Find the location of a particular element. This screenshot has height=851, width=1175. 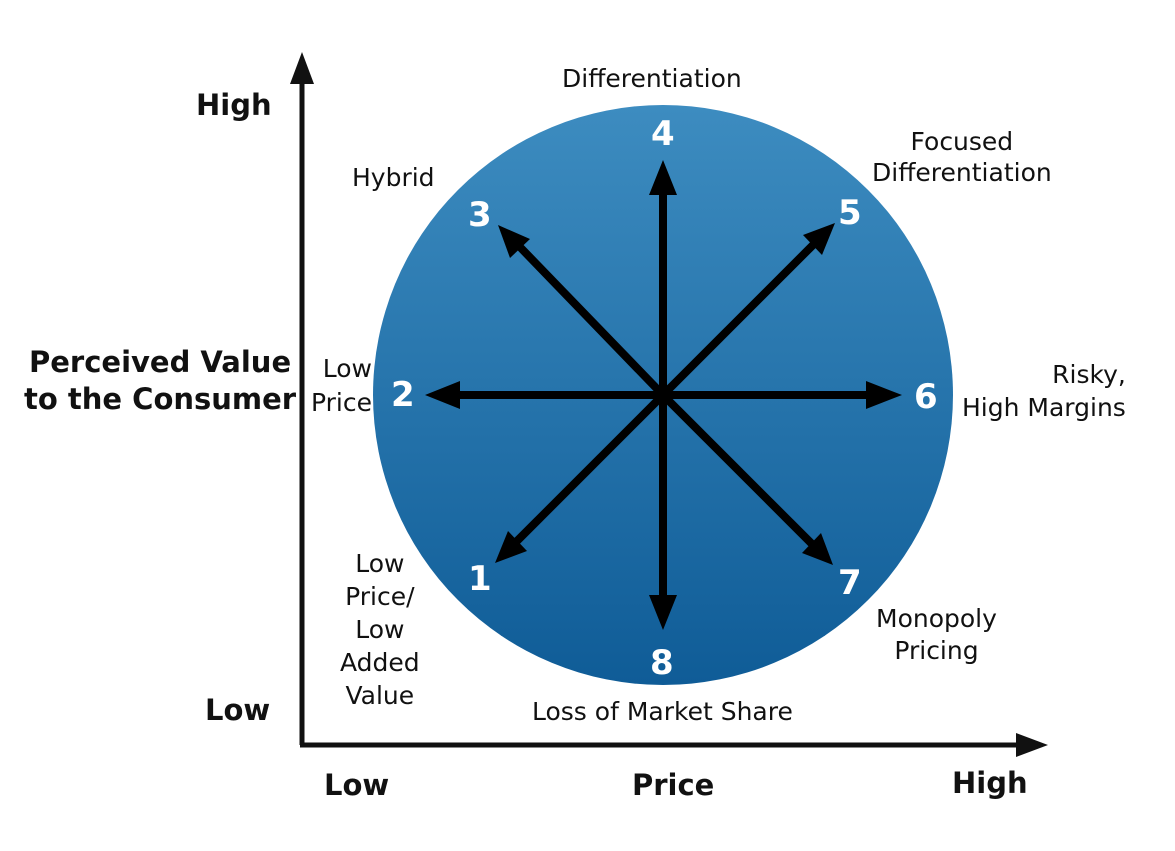

strategy-label-8: Loss of Market Share is located at coordinates (662, 711).